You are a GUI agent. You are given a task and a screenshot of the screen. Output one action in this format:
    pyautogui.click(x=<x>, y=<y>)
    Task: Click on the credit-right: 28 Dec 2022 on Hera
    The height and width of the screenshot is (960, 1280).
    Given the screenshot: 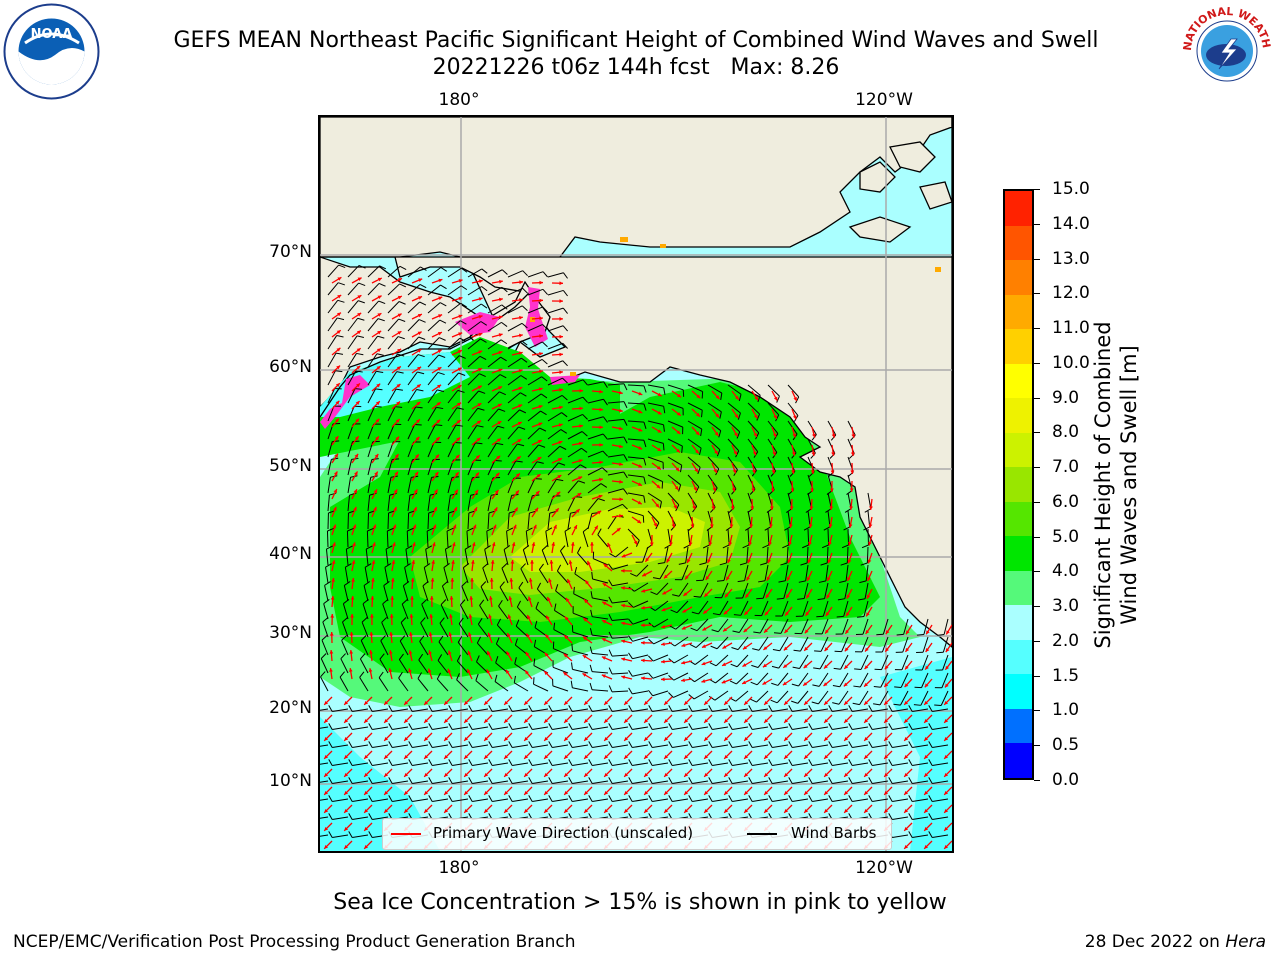 What is the action you would take?
    pyautogui.click(x=1175, y=942)
    